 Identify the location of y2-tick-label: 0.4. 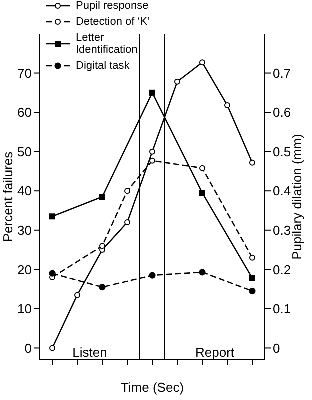
(282, 191).